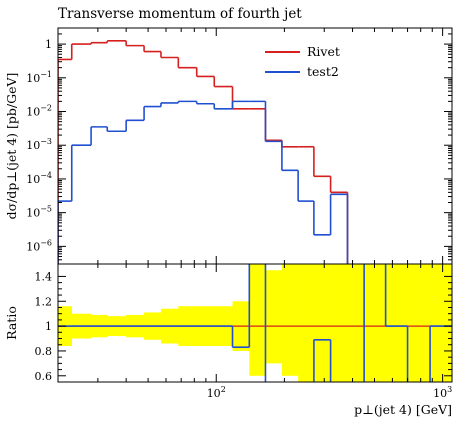 Image resolution: width=467 pixels, height=422 pixels. Describe the element at coordinates (39, 77) in the screenshot. I see `y-main-tick-label-1: 10⁻¹` at that location.